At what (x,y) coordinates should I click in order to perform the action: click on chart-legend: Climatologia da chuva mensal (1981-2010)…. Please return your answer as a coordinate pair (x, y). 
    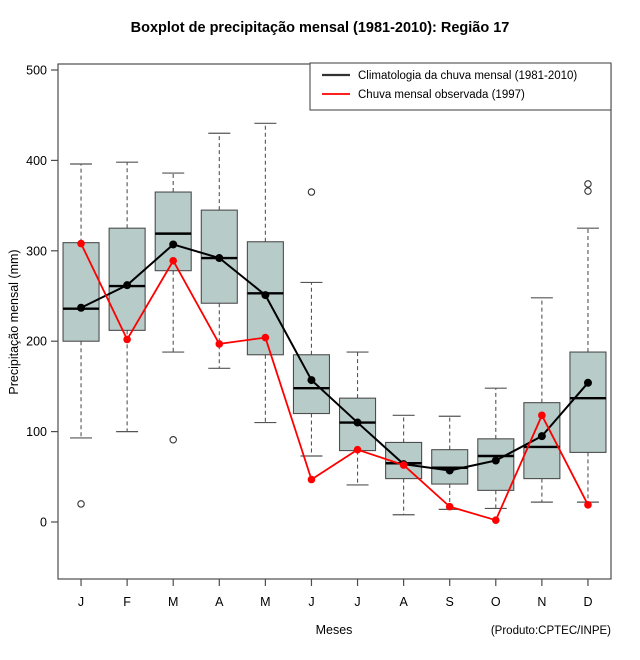
    Looking at the image, I should click on (460, 86).